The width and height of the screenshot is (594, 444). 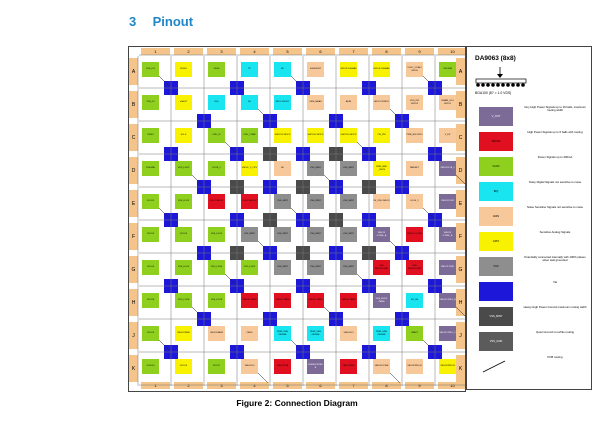 What do you see at coordinates (282, 267) in the screenshot?
I see `ball-G5: VSS_MINT` at bounding box center [282, 267].